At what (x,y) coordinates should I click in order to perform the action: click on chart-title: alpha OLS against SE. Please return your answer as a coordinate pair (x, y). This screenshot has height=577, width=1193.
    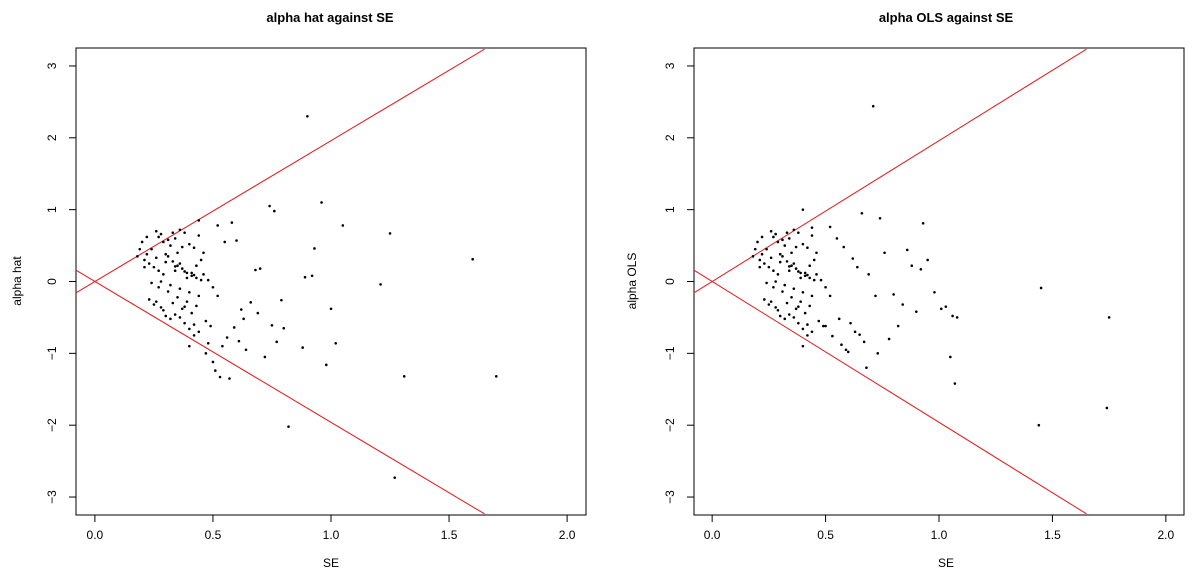
    Looking at the image, I should click on (946, 17).